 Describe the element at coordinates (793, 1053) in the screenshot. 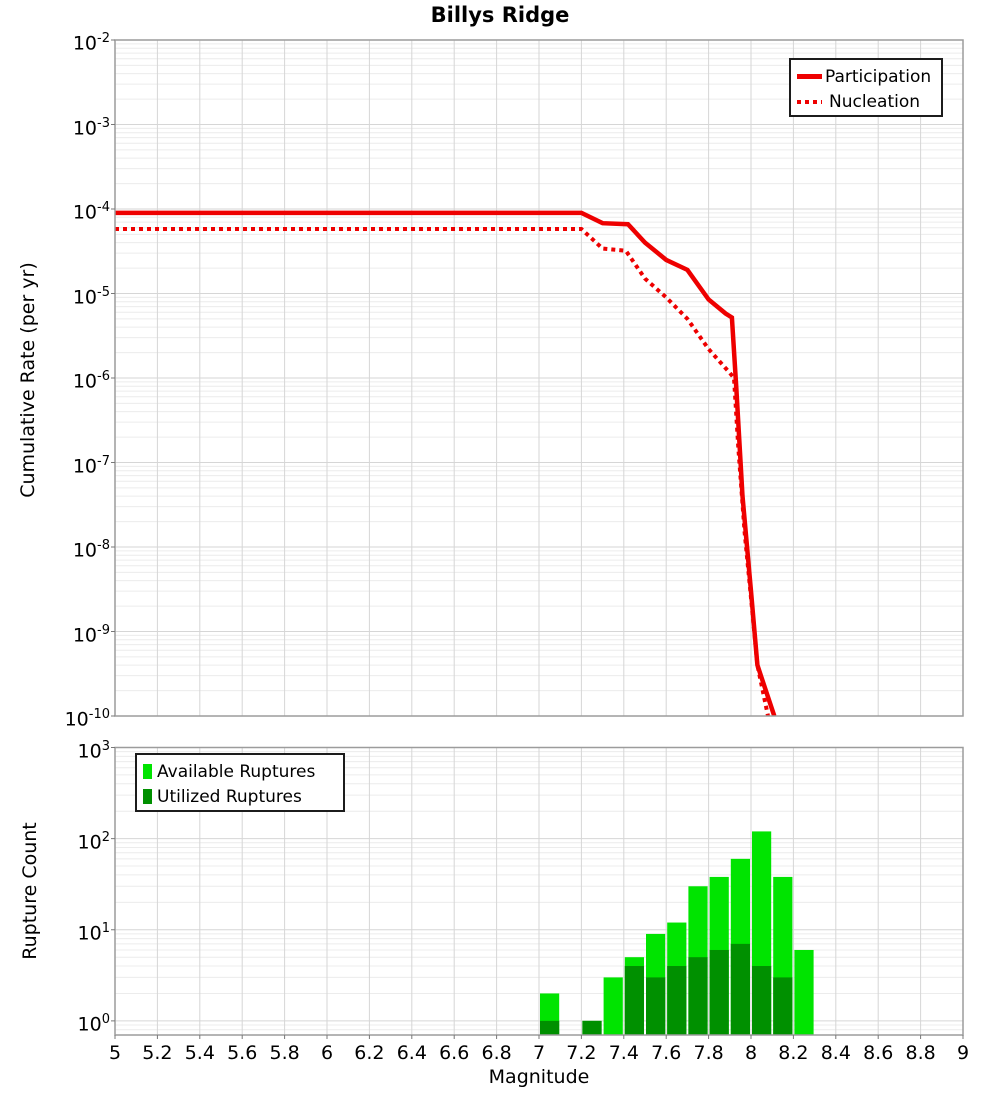

I see `x-tick-label: 8.2` at that location.